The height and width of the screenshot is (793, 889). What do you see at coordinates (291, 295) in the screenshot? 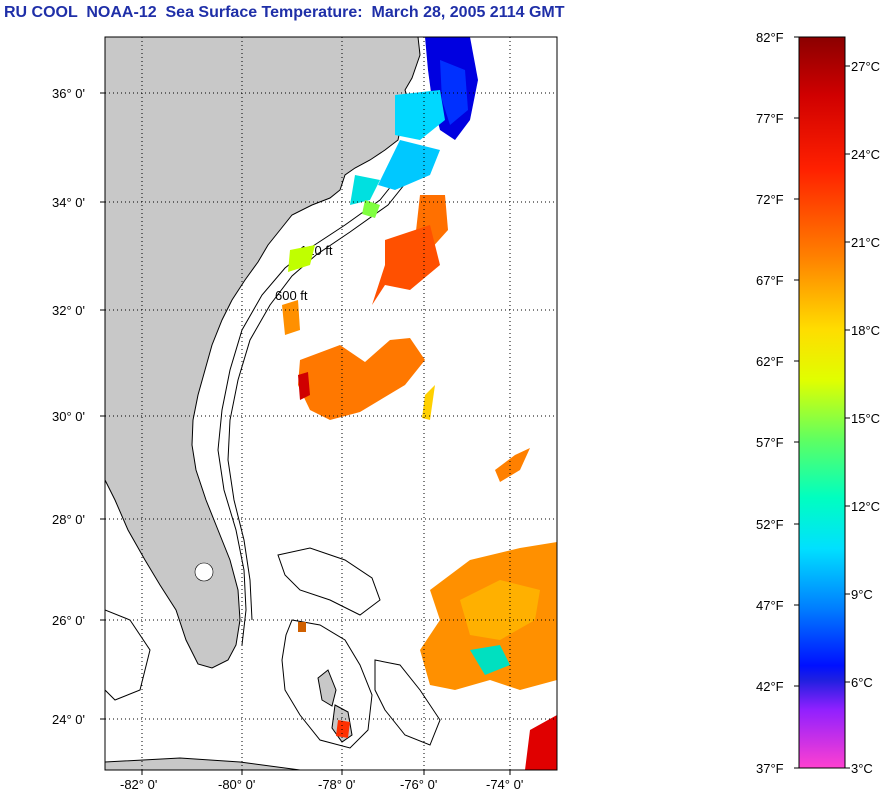
I see `isobath-label: 600 ft` at bounding box center [291, 295].